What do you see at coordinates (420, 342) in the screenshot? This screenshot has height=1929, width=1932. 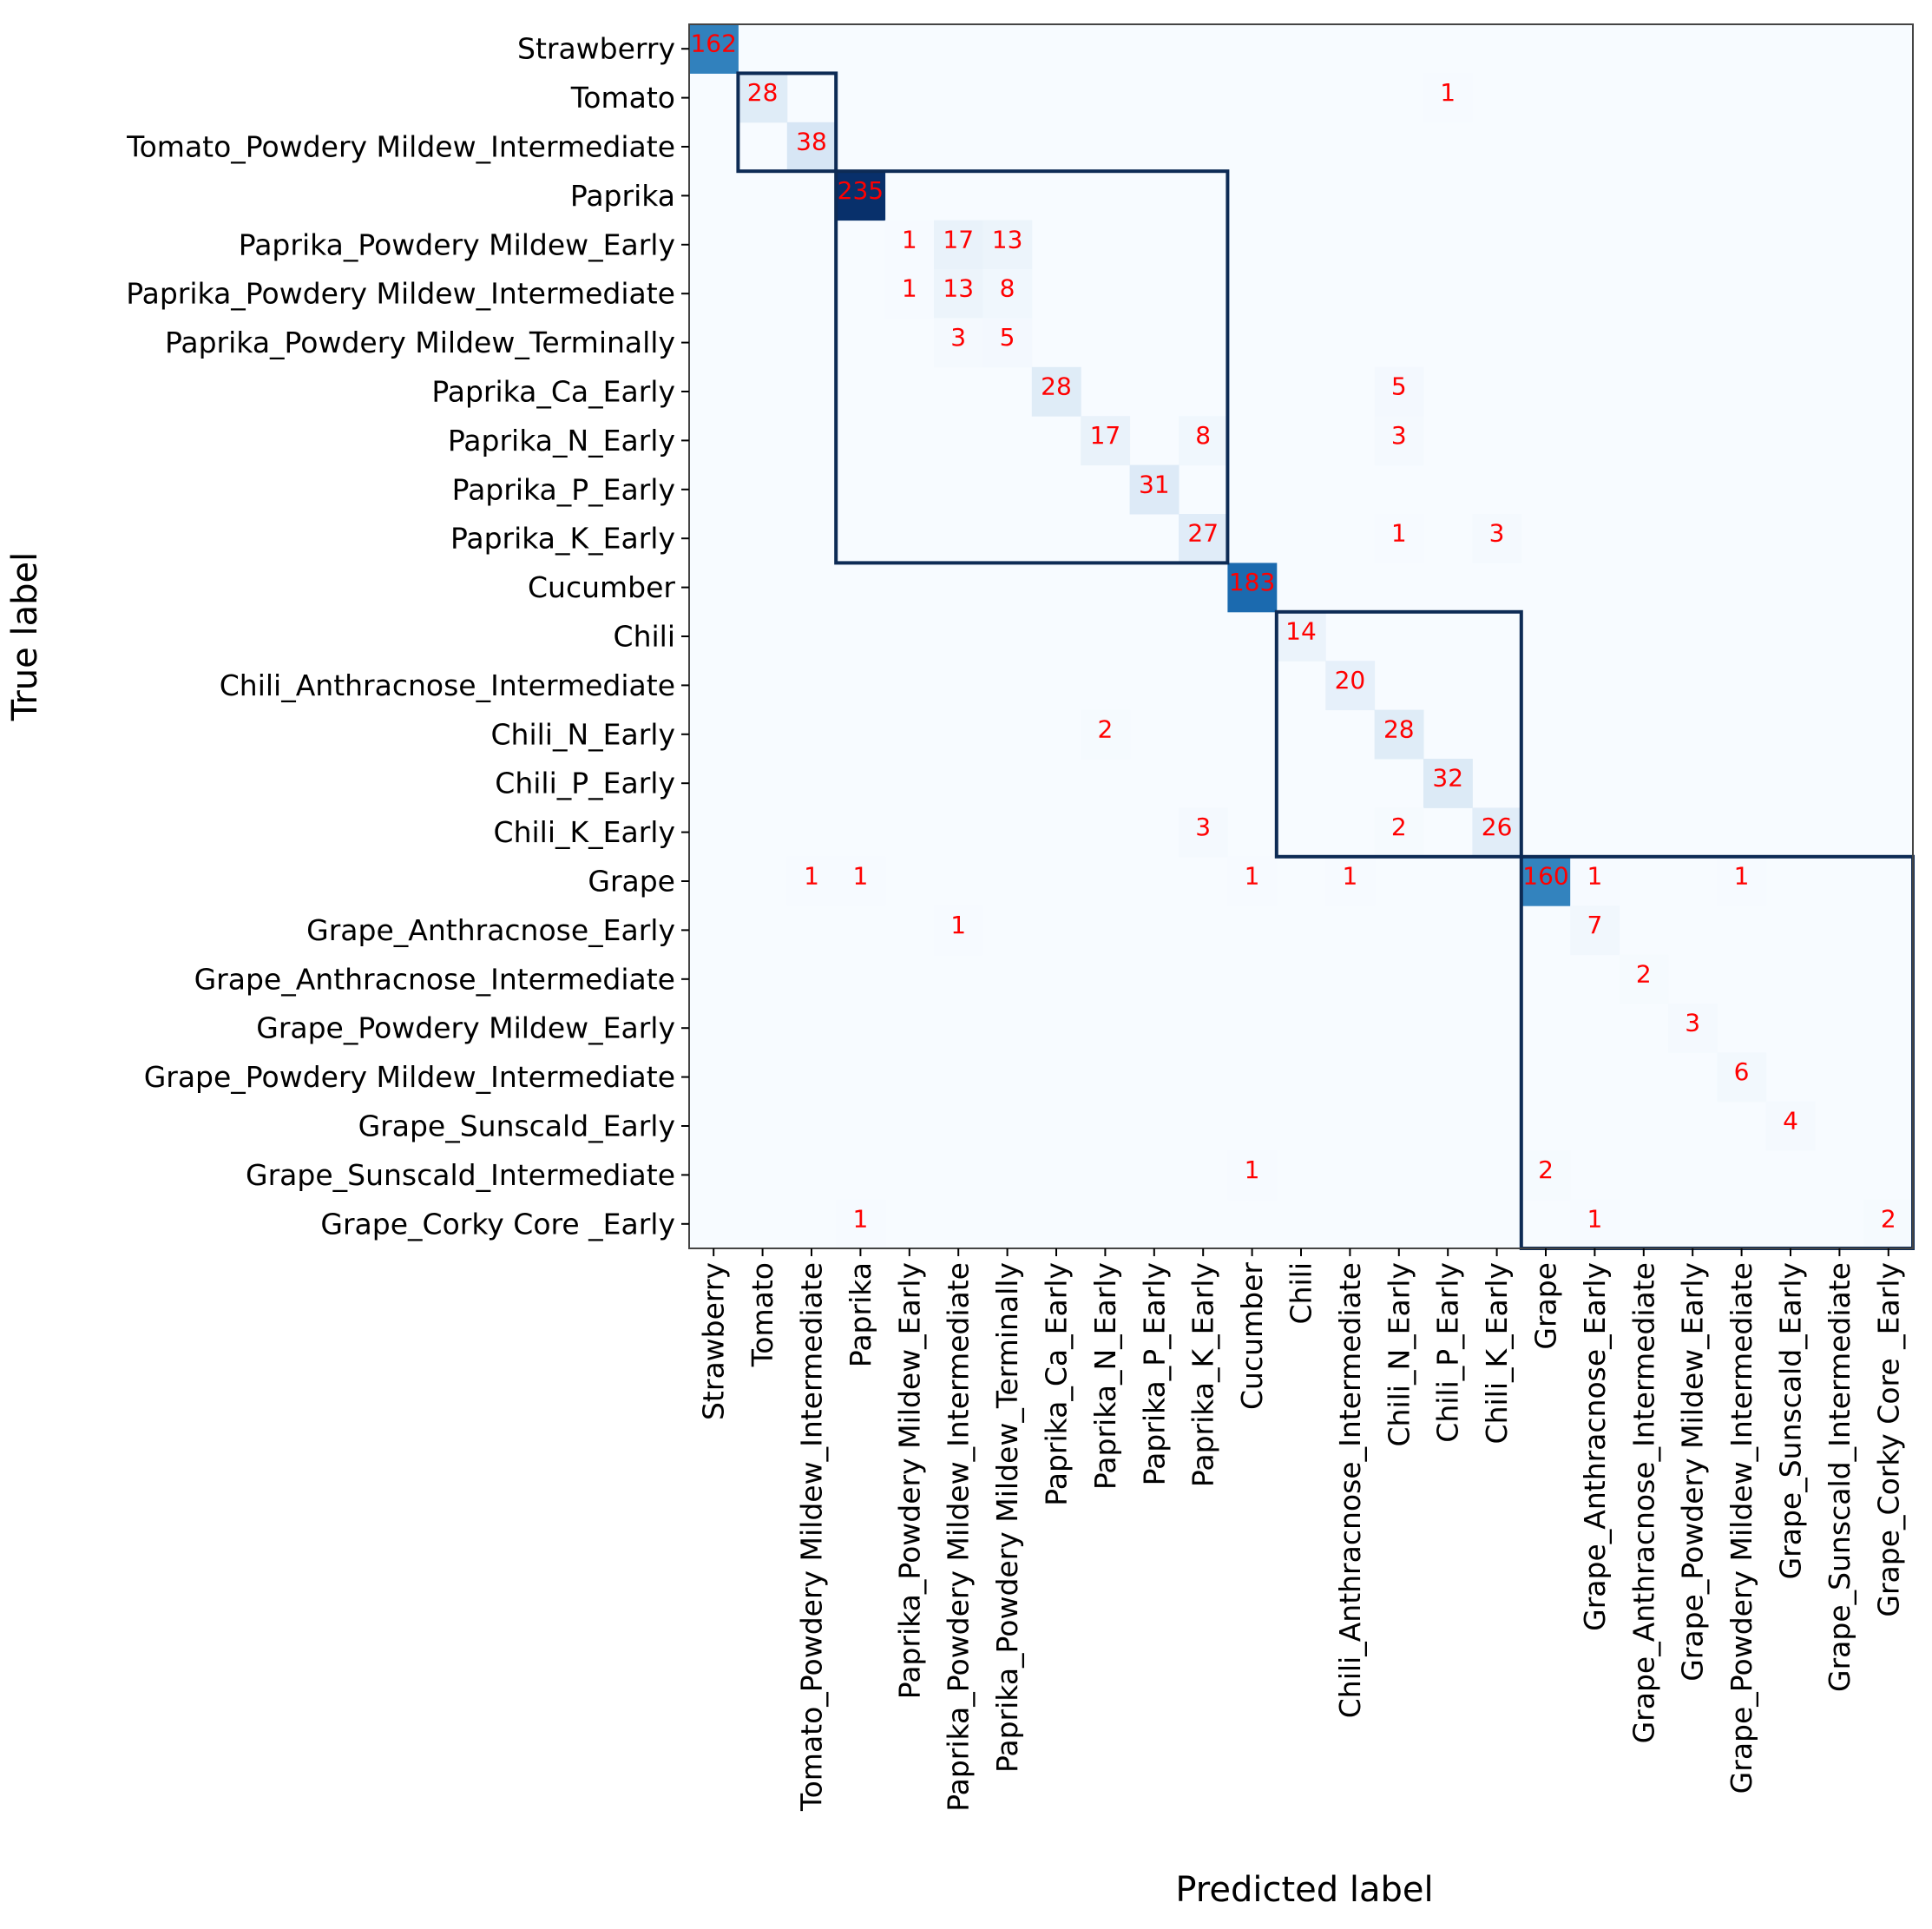 I see `y-tick-label: Paprika_Powdery Mildew_Terminally` at bounding box center [420, 342].